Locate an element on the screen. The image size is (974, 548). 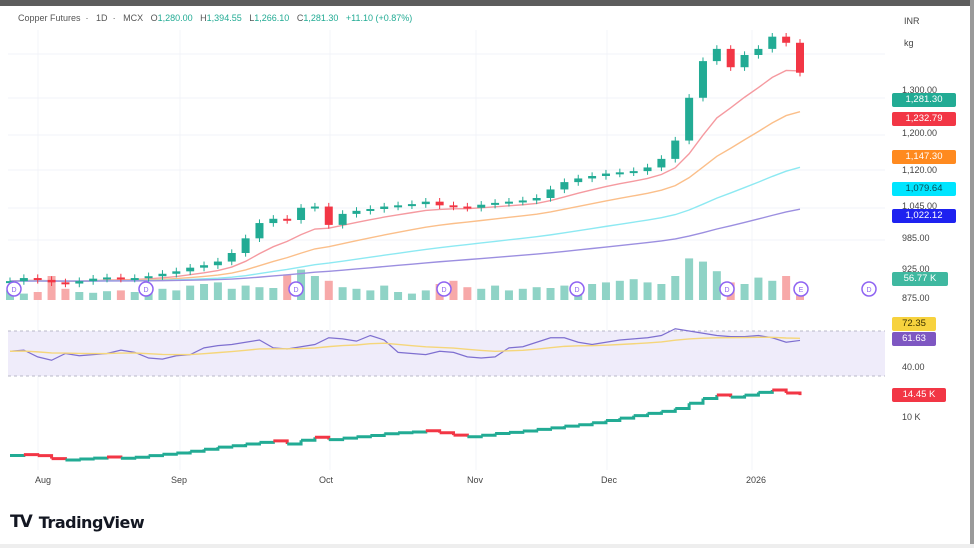
price-tick: 925.00 is located at coordinates (916, 269).